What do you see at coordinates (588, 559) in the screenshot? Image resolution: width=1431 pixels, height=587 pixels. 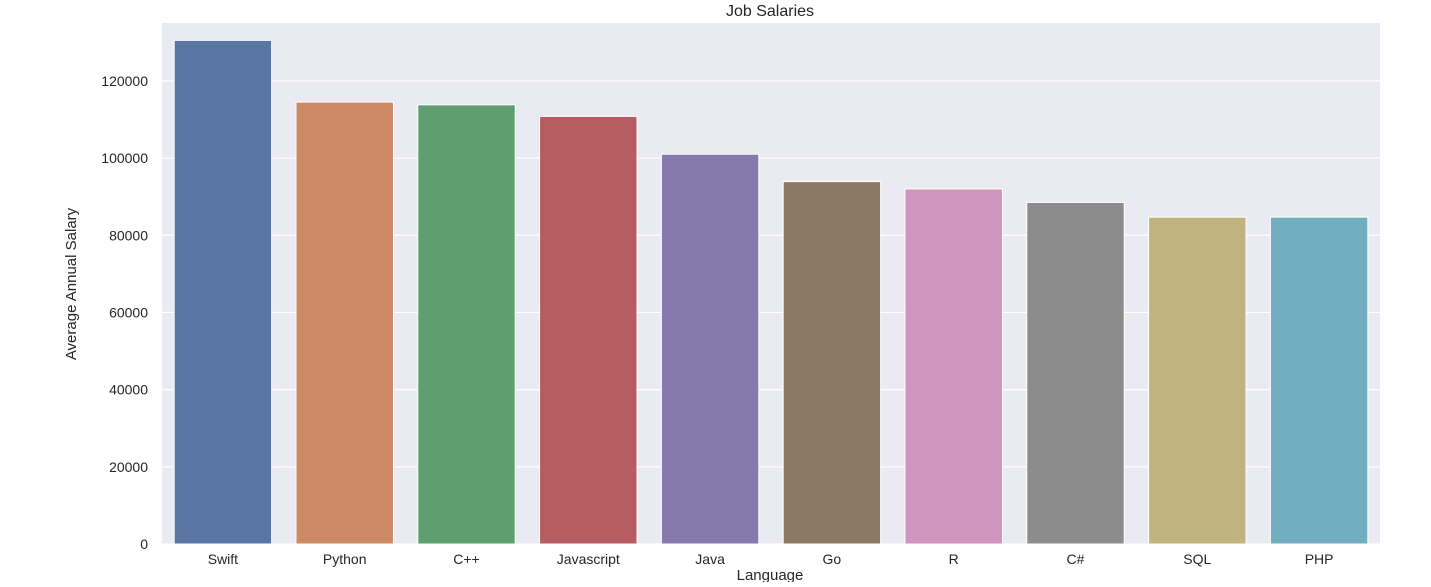 I see `x-tick-label: Javascript` at bounding box center [588, 559].